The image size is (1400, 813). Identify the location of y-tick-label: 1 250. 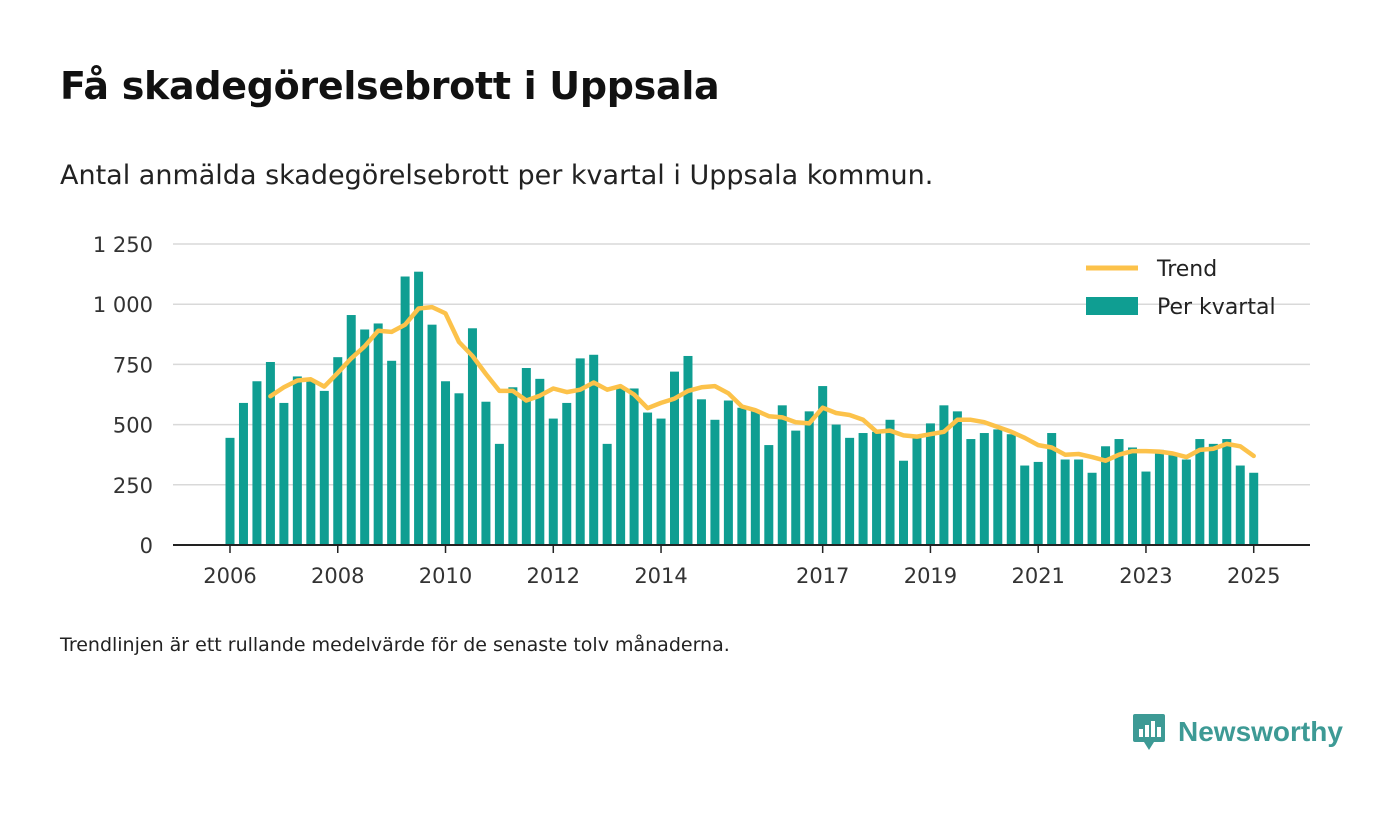
(123, 245).